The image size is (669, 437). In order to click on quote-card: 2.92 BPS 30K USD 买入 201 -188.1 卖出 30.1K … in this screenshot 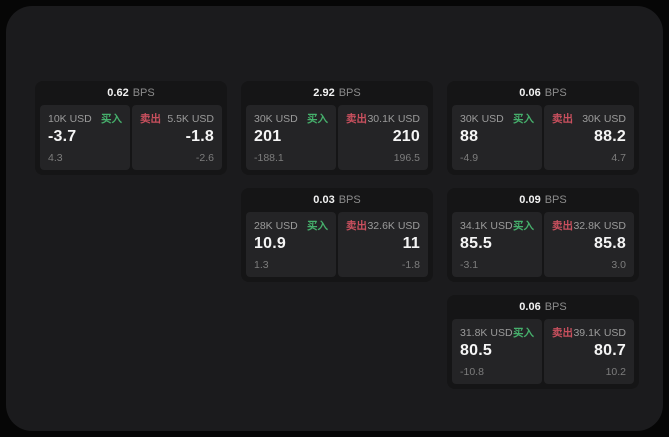, I will do `click(337, 128)`.